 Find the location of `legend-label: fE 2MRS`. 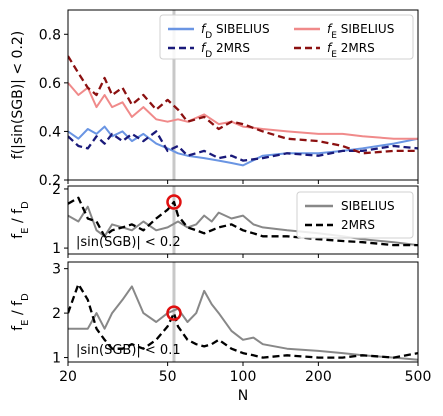

legend-label: fE 2MRS is located at coordinates (351, 50).